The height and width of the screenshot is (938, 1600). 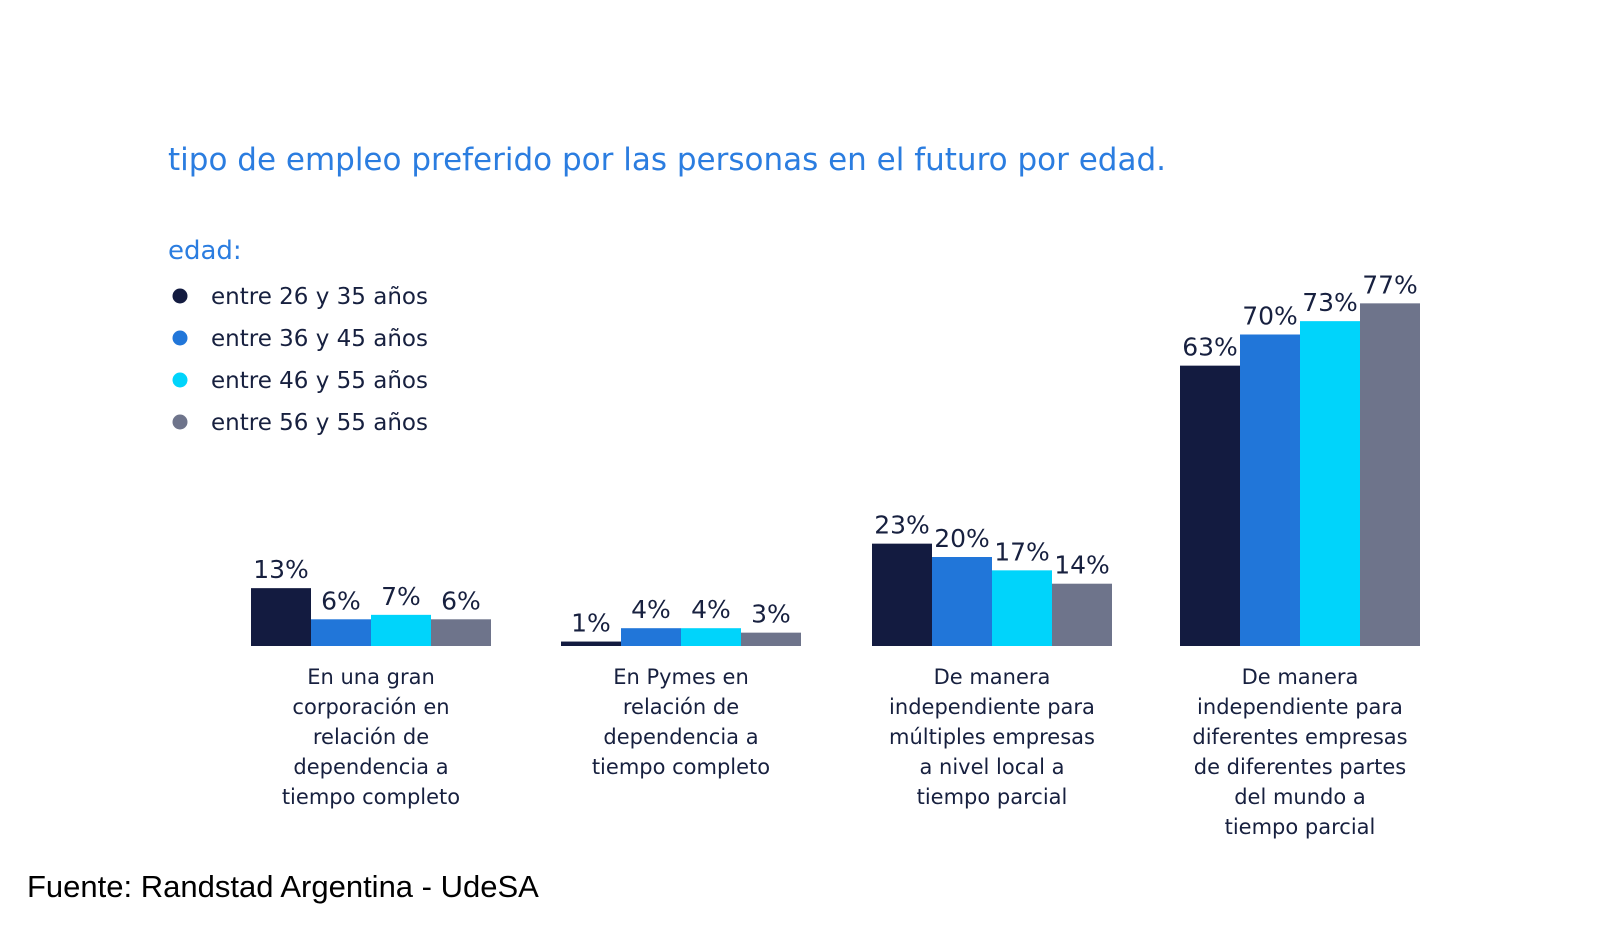 What do you see at coordinates (281, 569) in the screenshot?
I see `value-label-1-1: 13%` at bounding box center [281, 569].